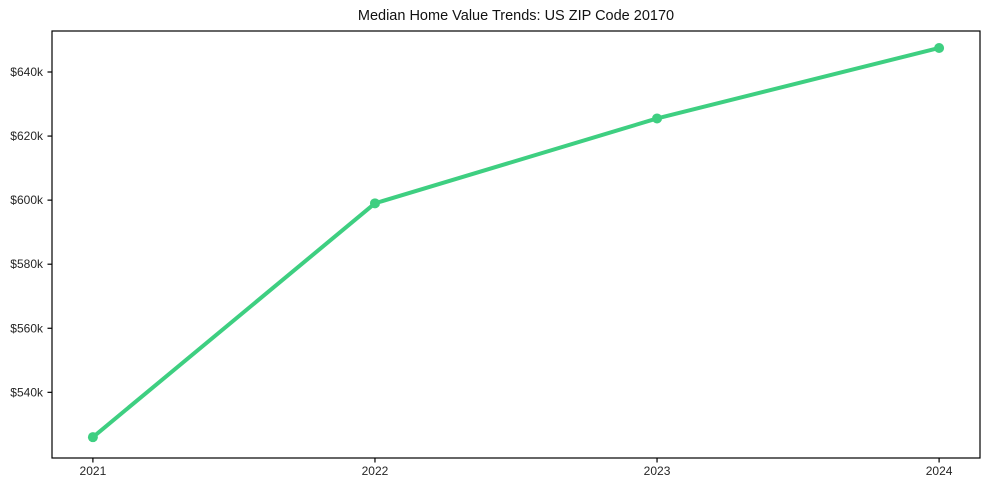 The width and height of the screenshot is (990, 490). What do you see at coordinates (27, 72) in the screenshot?
I see `y-axis-tick-label: $640k` at bounding box center [27, 72].